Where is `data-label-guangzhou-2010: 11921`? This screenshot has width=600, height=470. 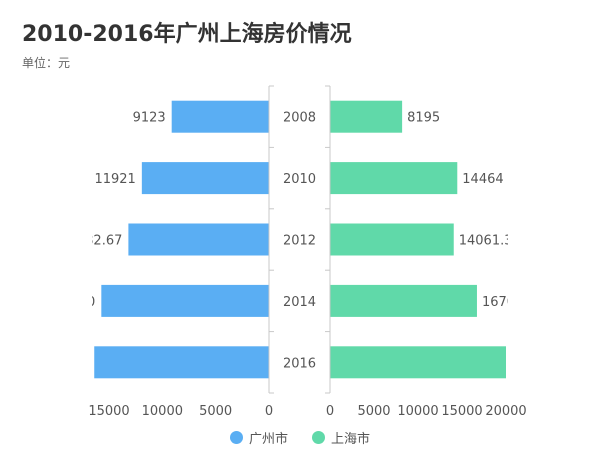
data-label-guangzhou-2010: 11921 is located at coordinates (114, 179).